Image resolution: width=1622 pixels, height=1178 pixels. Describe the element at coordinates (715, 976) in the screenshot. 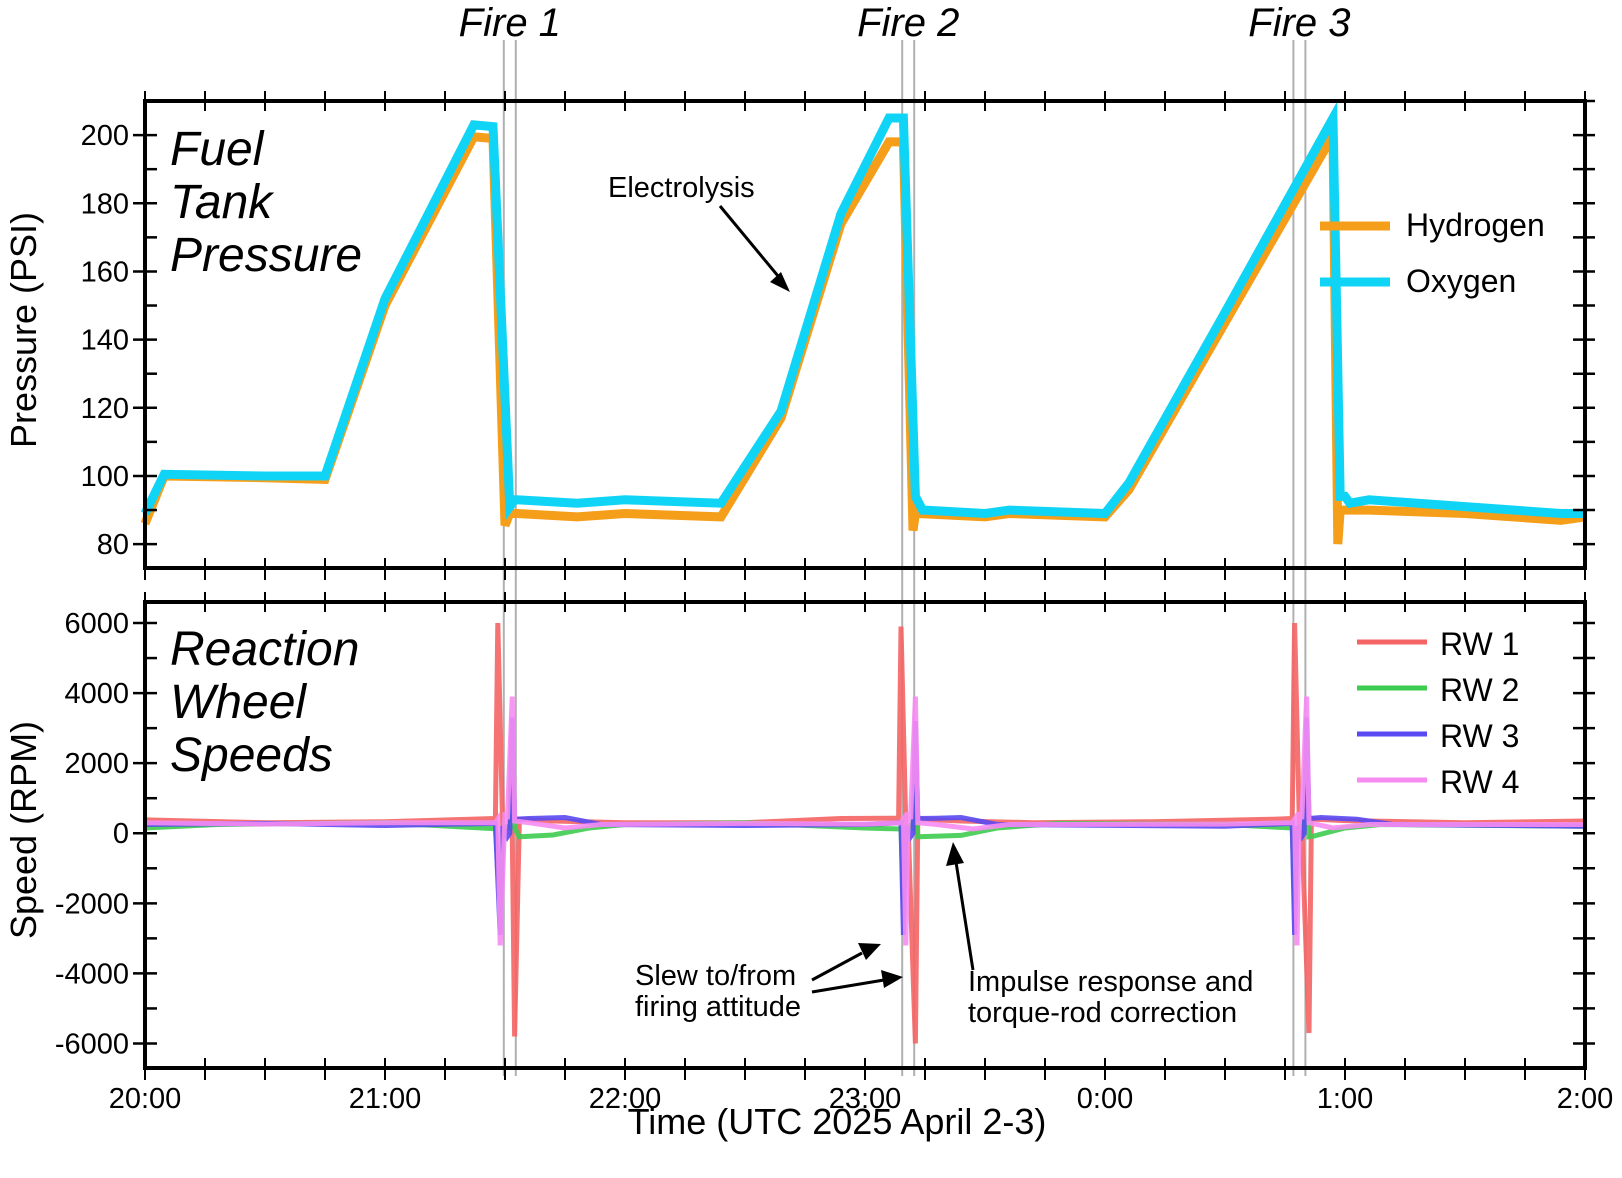

I see `slew-label-line-1: Slew to/from` at that location.